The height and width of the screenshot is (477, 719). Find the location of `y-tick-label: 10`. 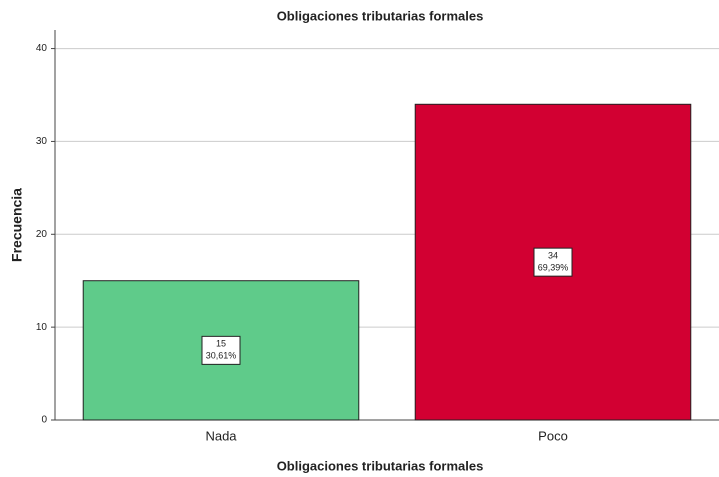

y-tick-label: 10 is located at coordinates (42, 327).